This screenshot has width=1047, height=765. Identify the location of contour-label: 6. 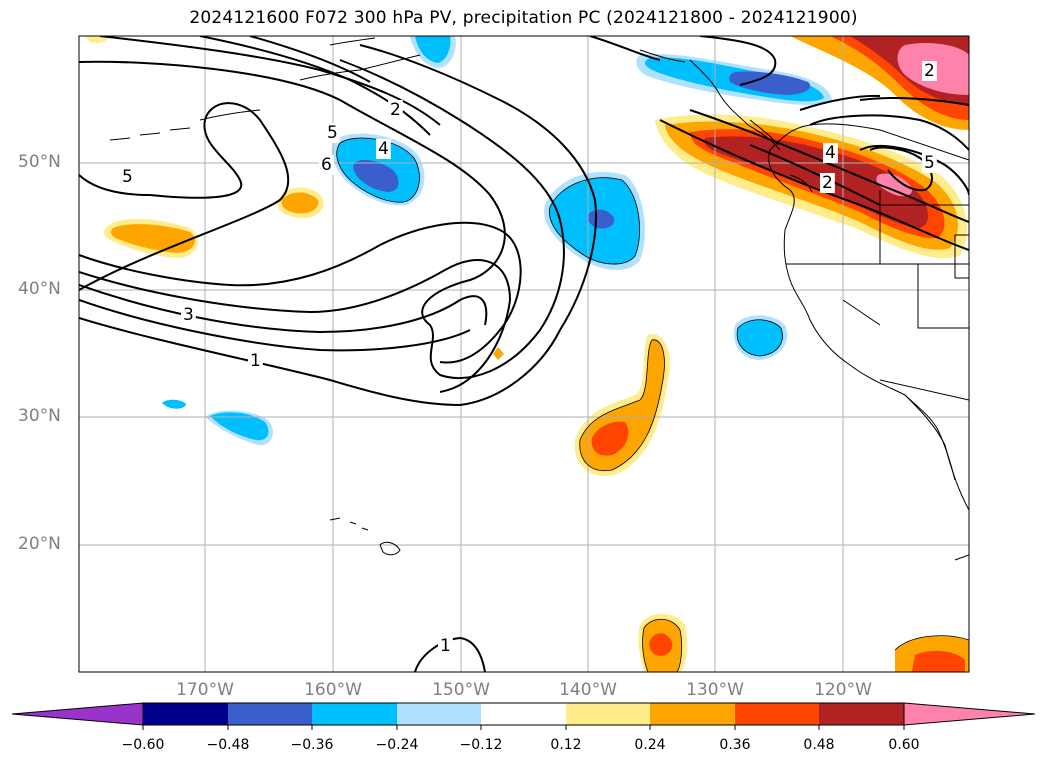
(326, 165).